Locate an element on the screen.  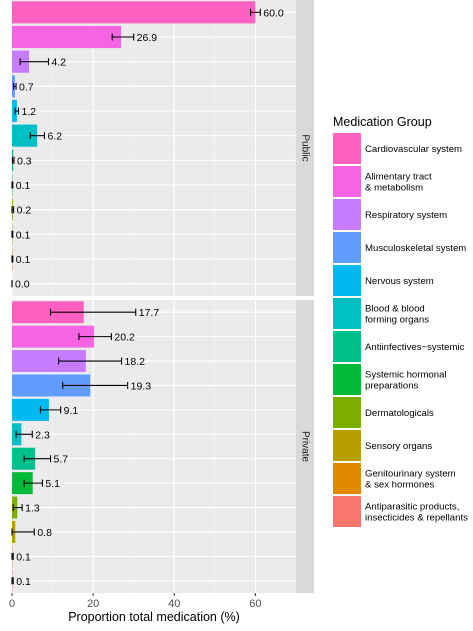
legend-label-line: Dermatologicals is located at coordinates (399, 413).